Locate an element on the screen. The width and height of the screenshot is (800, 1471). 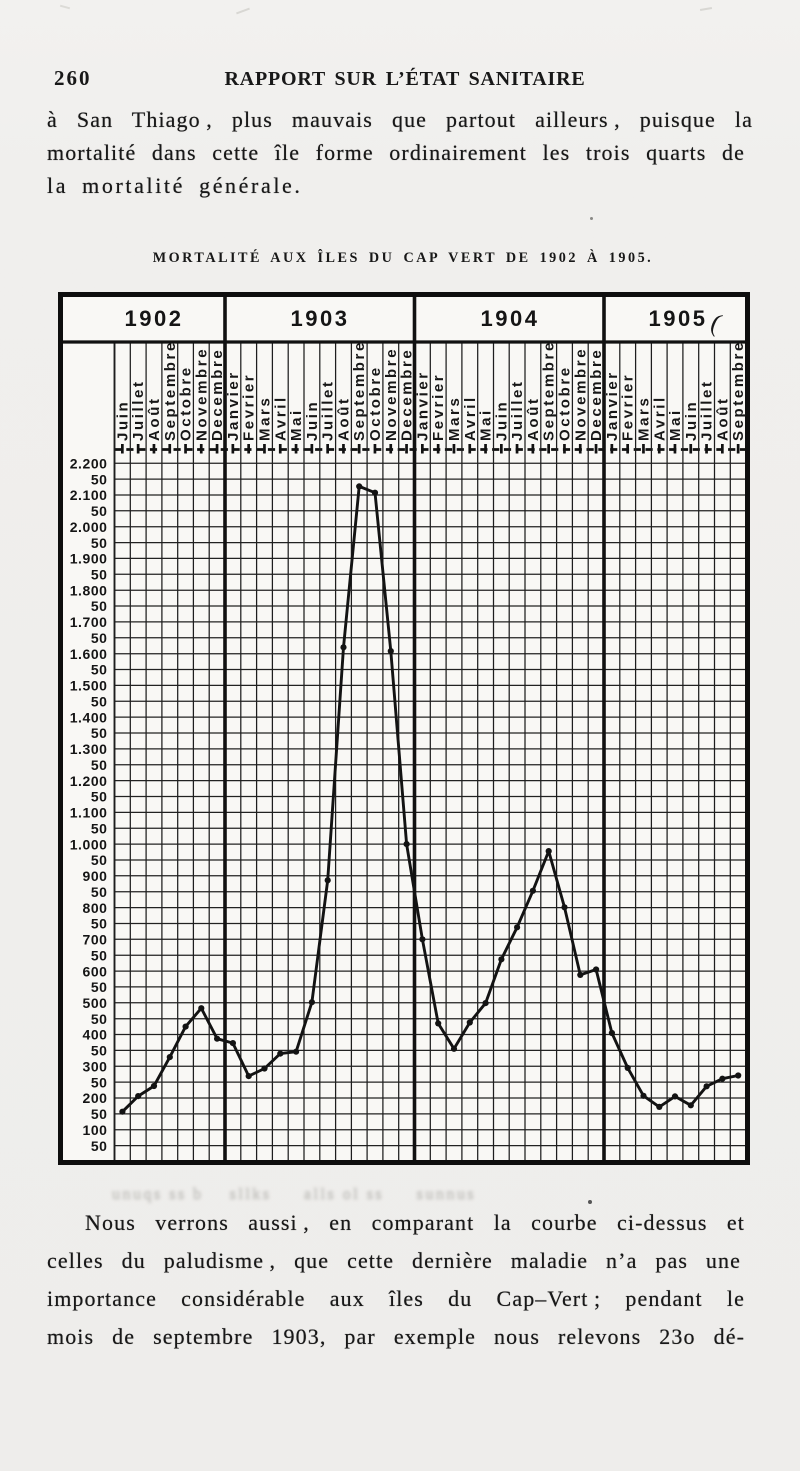
svg-text: 1.100 is located at coordinates (89, 813).